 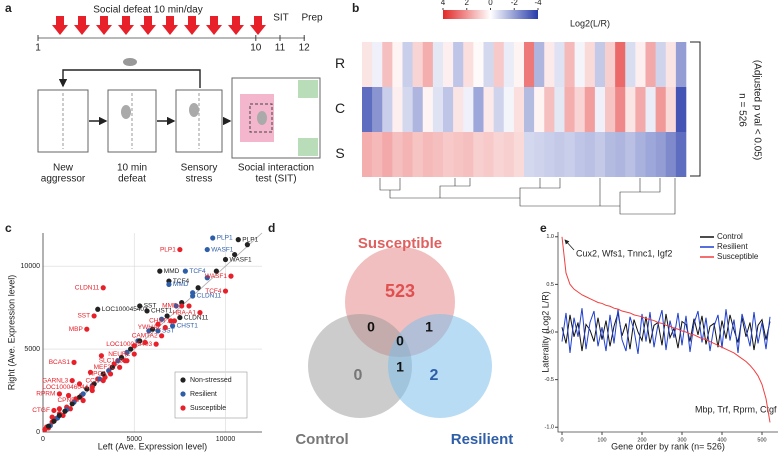 What do you see at coordinates (355, 8) in the screenshot?
I see `panel-label: b` at bounding box center [355, 8].